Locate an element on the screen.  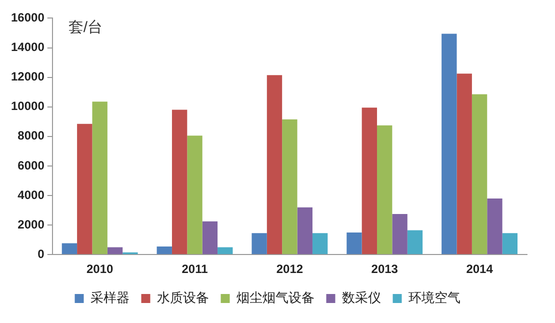
legend-label: 水质设备 is located at coordinates (182, 298).